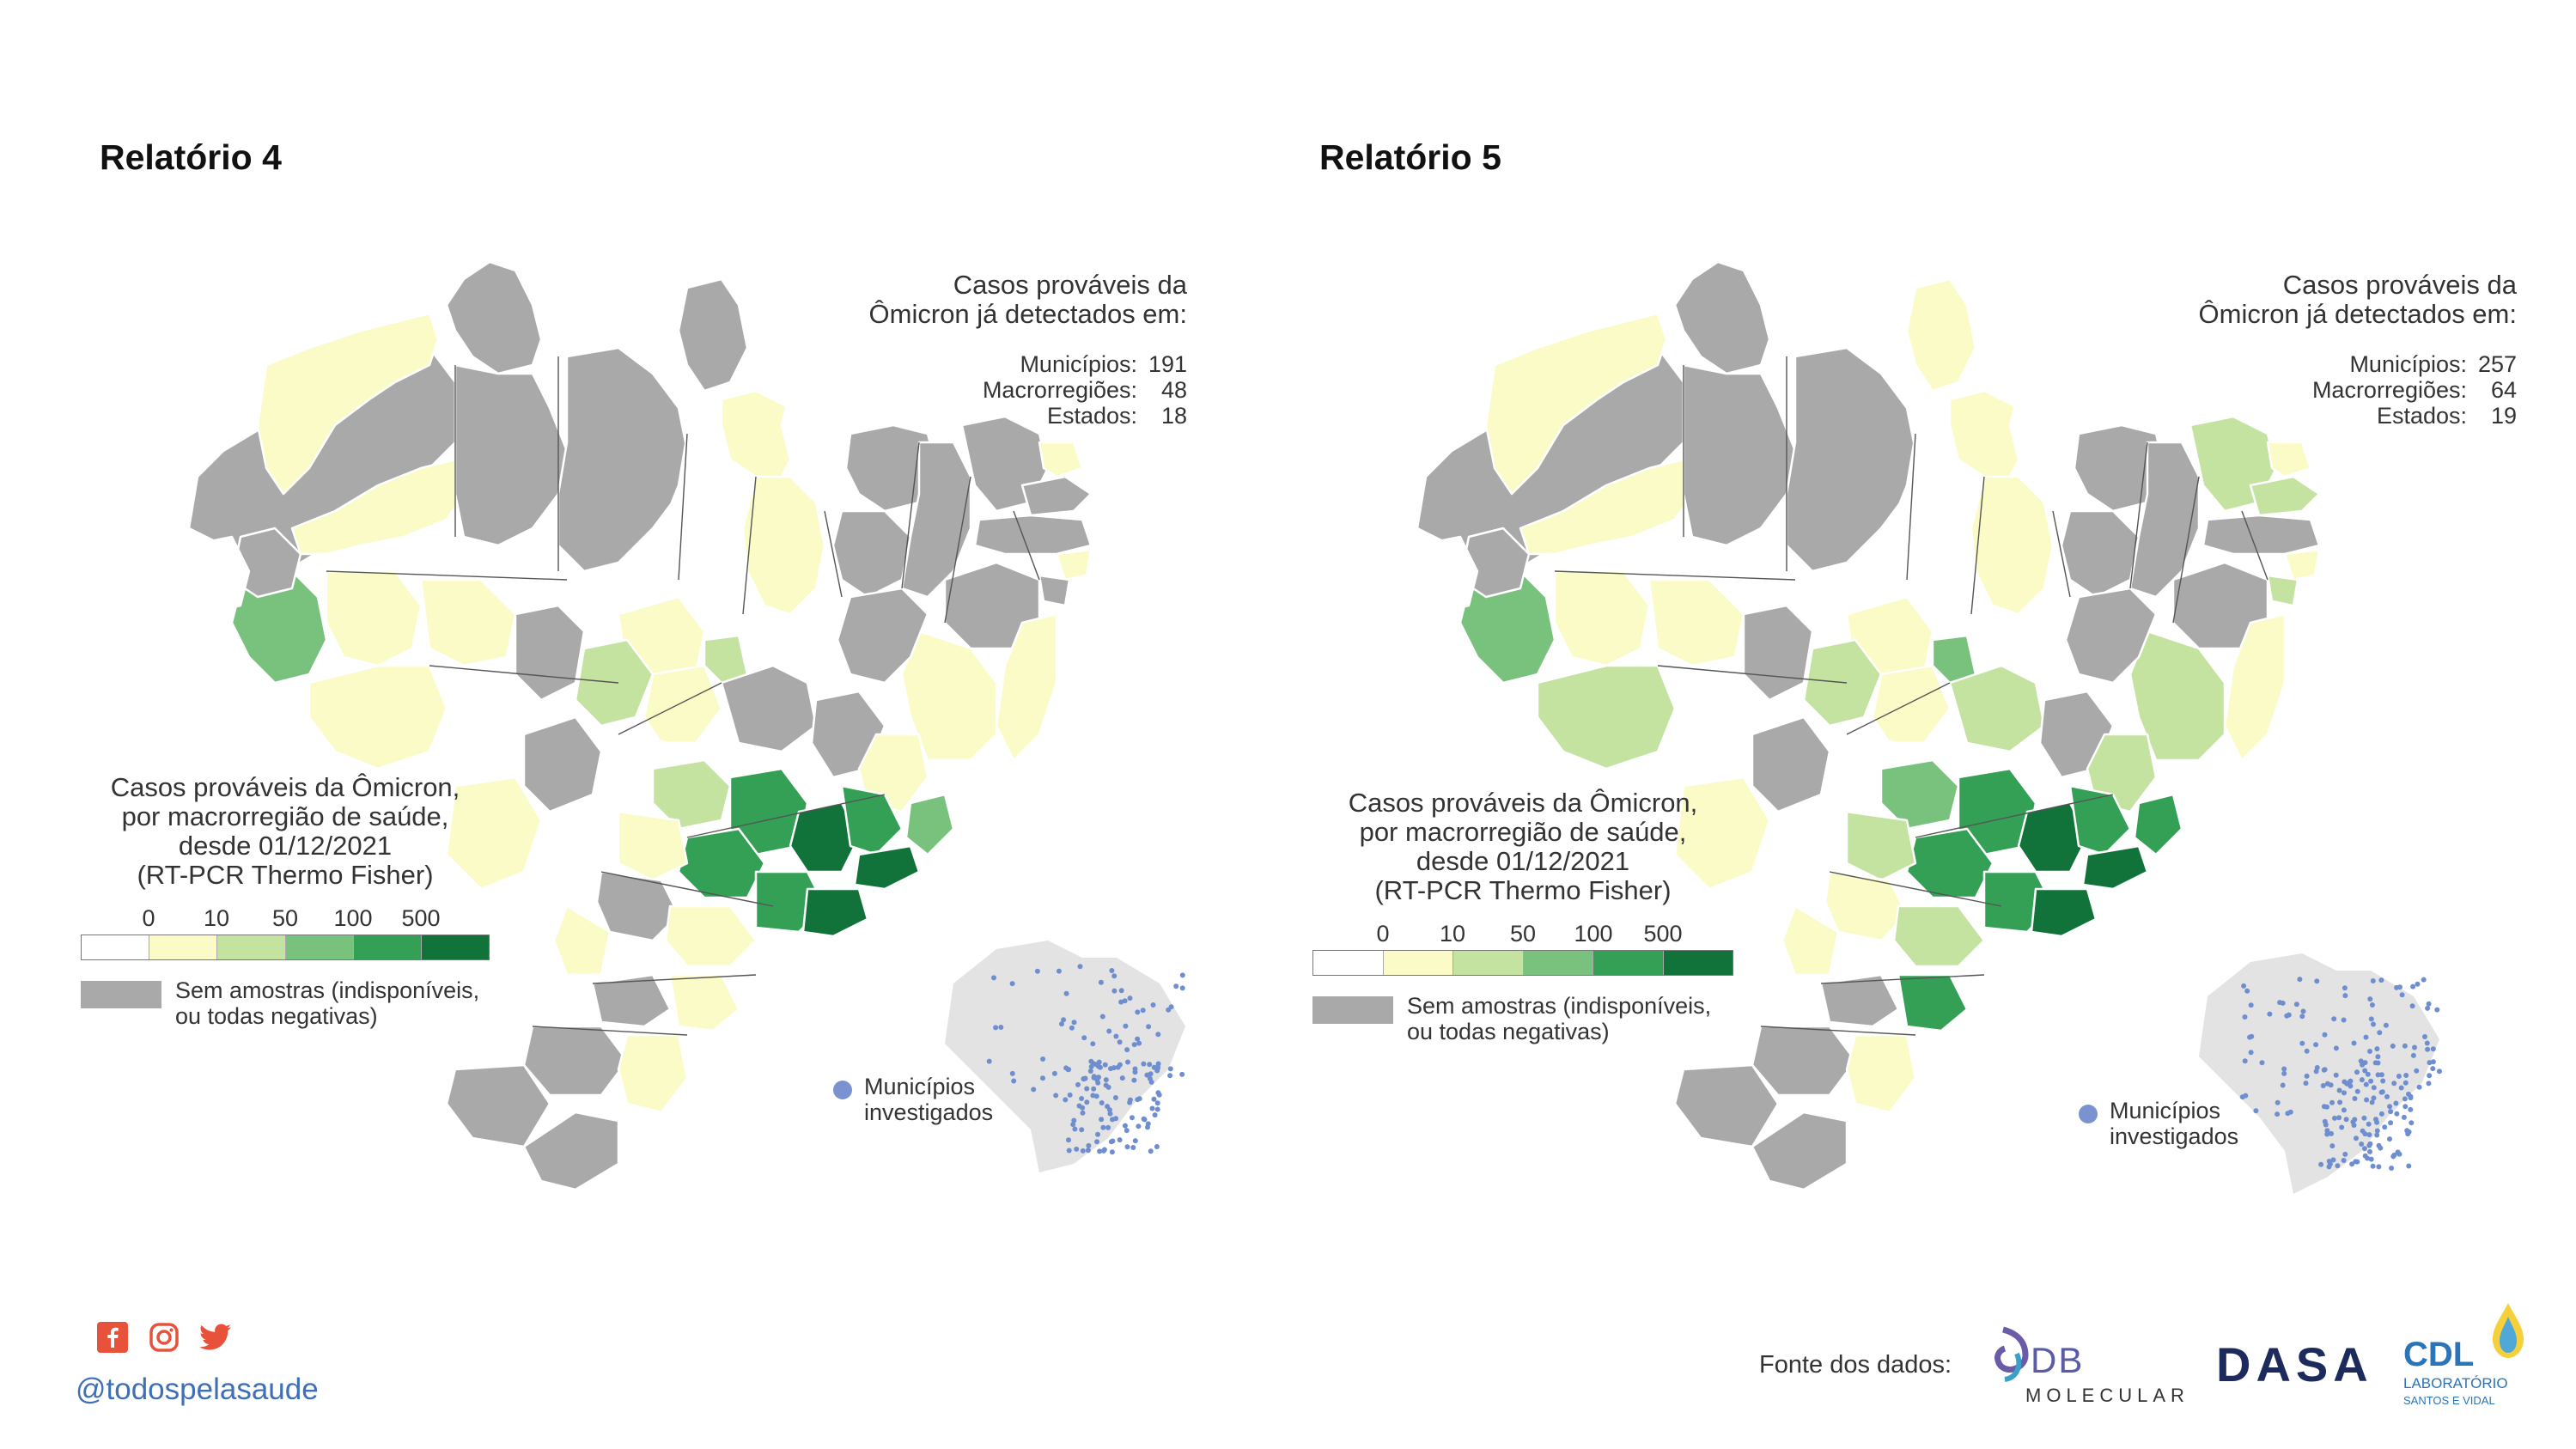 This screenshot has width=2576, height=1449. Describe the element at coordinates (1507, 627) in the screenshot. I see `region-mt-nw` at that location.